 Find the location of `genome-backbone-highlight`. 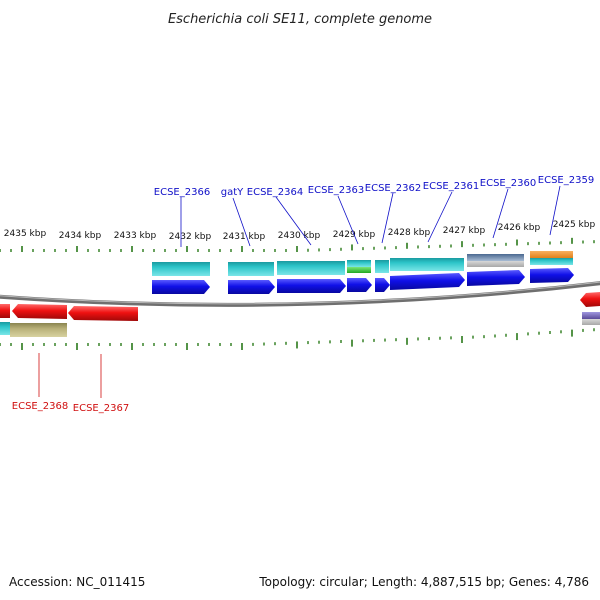

genome-backbone-highlight is located at coordinates (300, 293).